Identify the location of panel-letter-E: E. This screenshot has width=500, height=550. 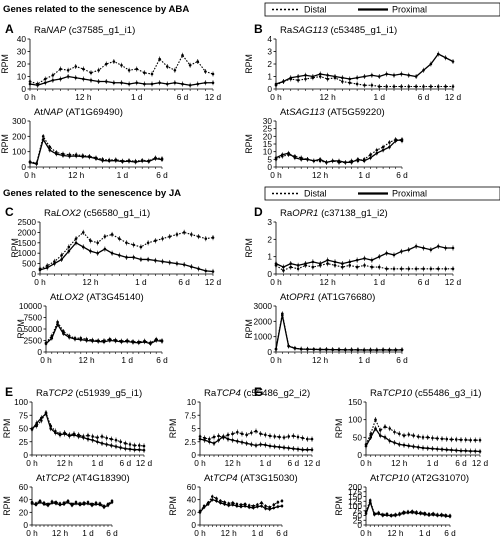
(9, 392).